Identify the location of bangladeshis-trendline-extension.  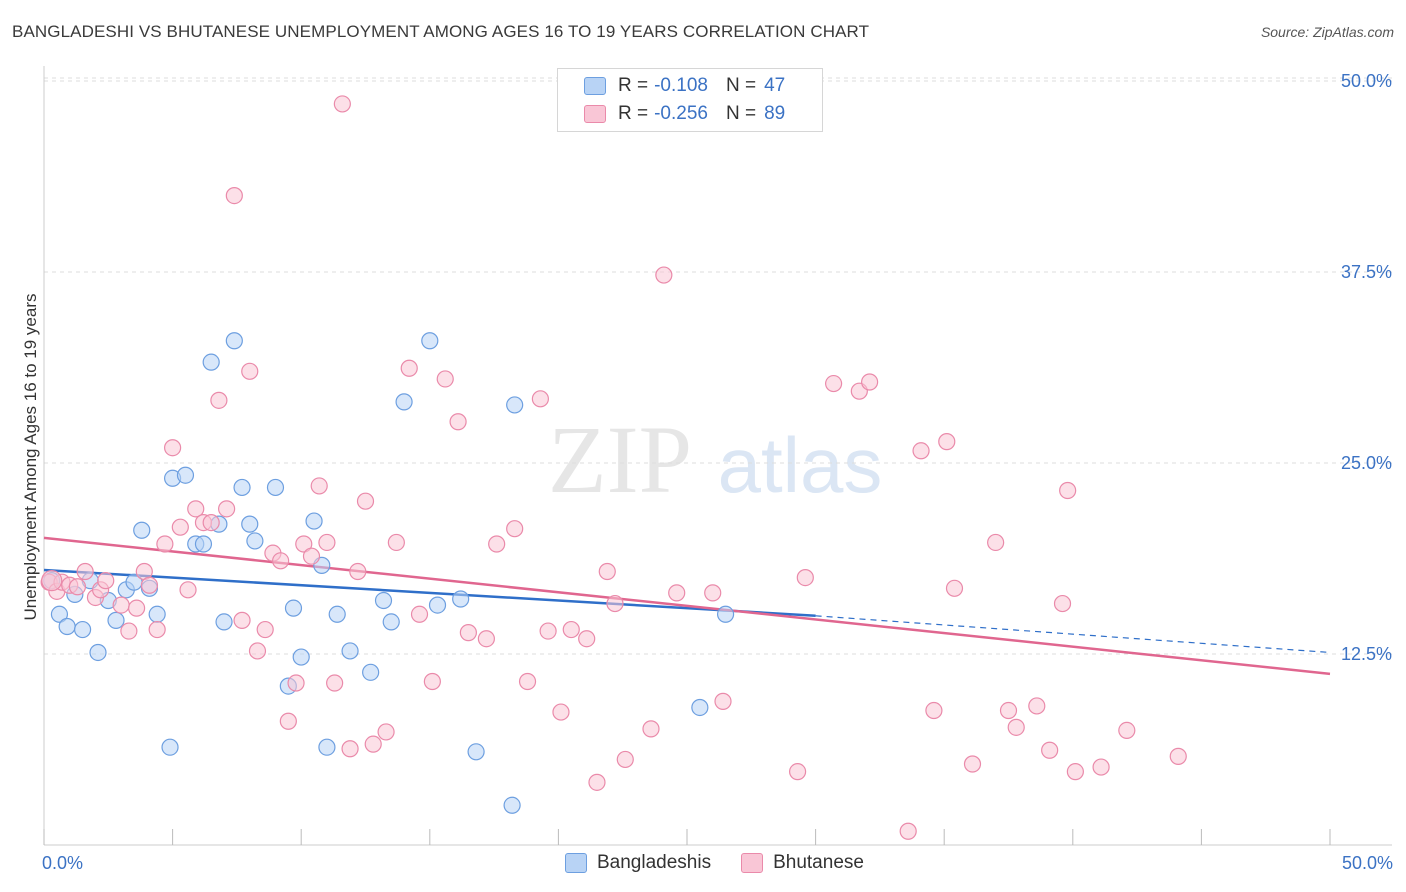
(1073, 634).